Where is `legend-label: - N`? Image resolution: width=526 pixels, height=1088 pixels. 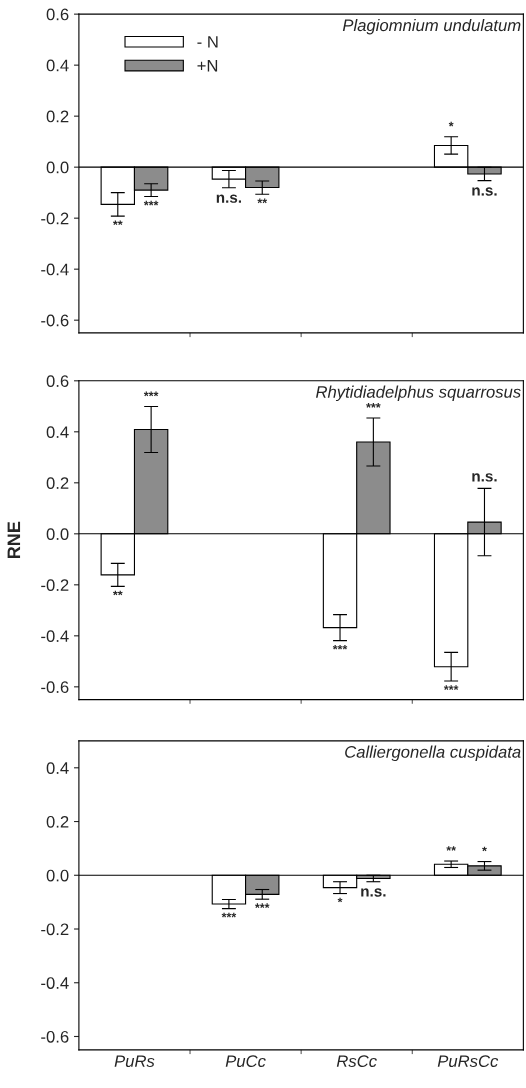
legend-label: - N is located at coordinates (207, 42).